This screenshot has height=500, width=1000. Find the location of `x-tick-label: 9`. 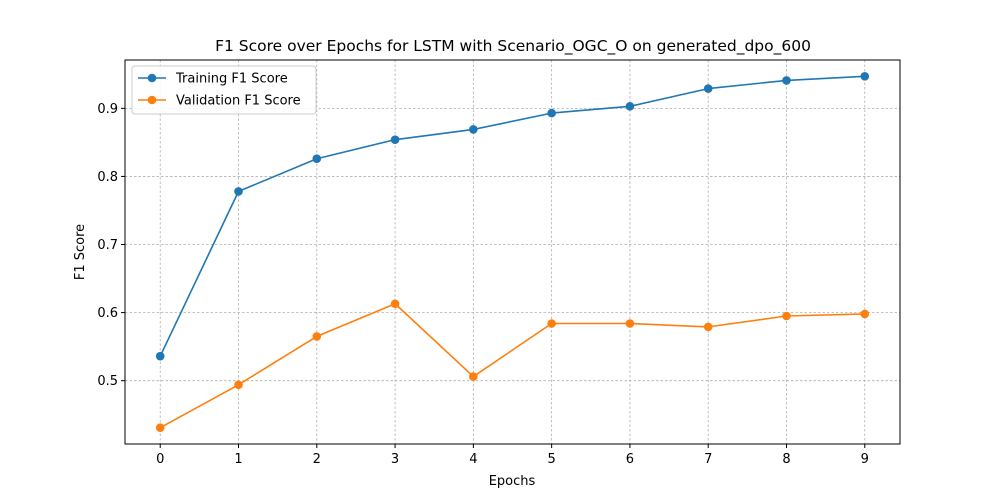

x-tick-label: 9 is located at coordinates (865, 459).